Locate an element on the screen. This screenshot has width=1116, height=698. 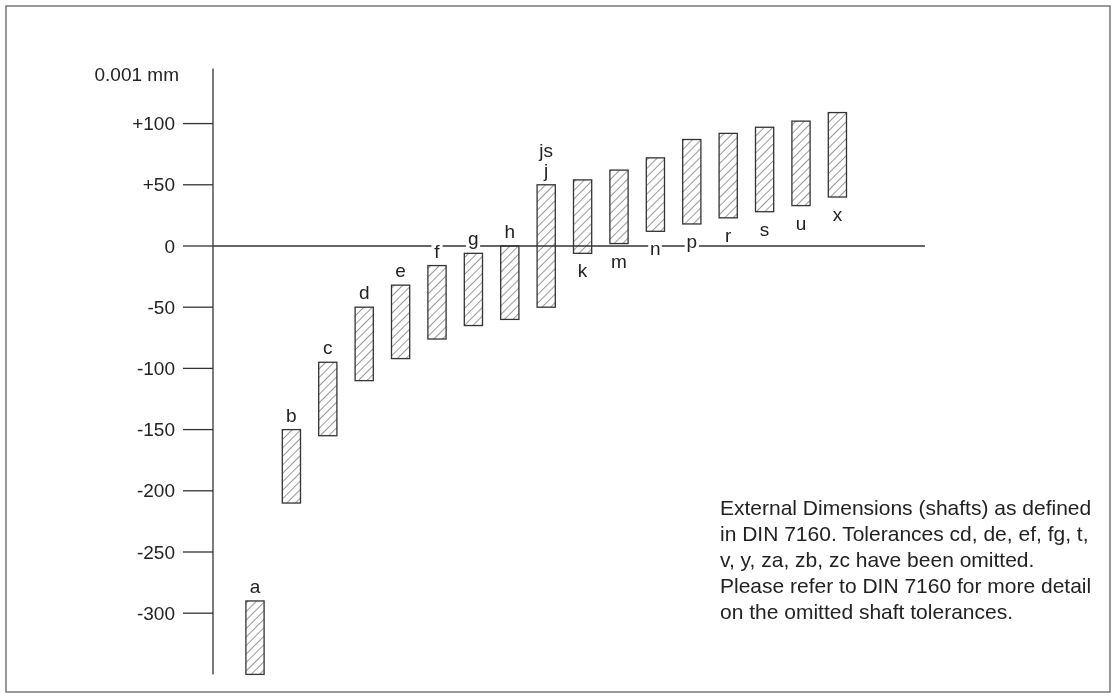
x-tick-label: f is located at coordinates (437, 251).